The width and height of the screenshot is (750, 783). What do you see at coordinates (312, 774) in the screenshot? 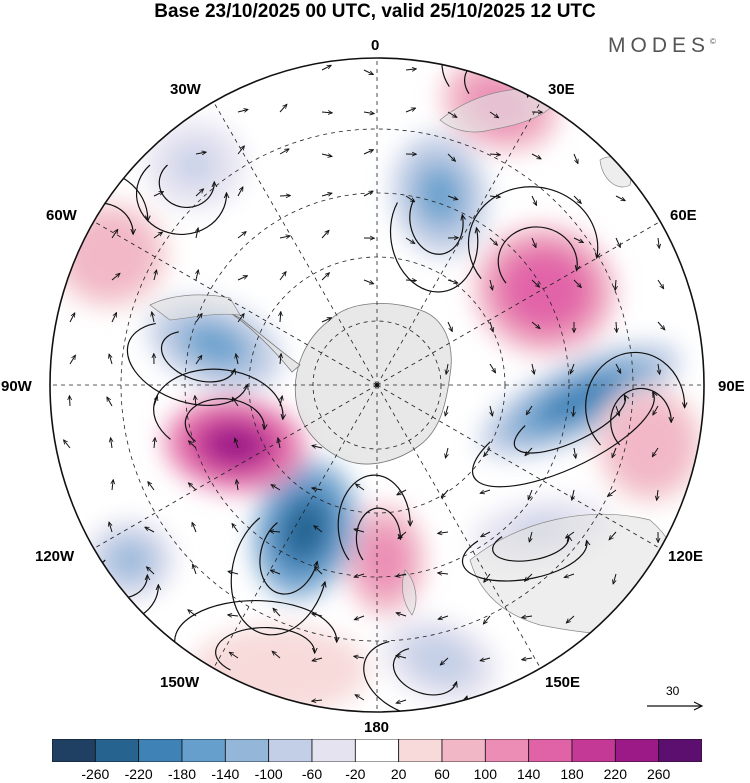
I see `colorbar-tick-label: -60` at bounding box center [312, 774].